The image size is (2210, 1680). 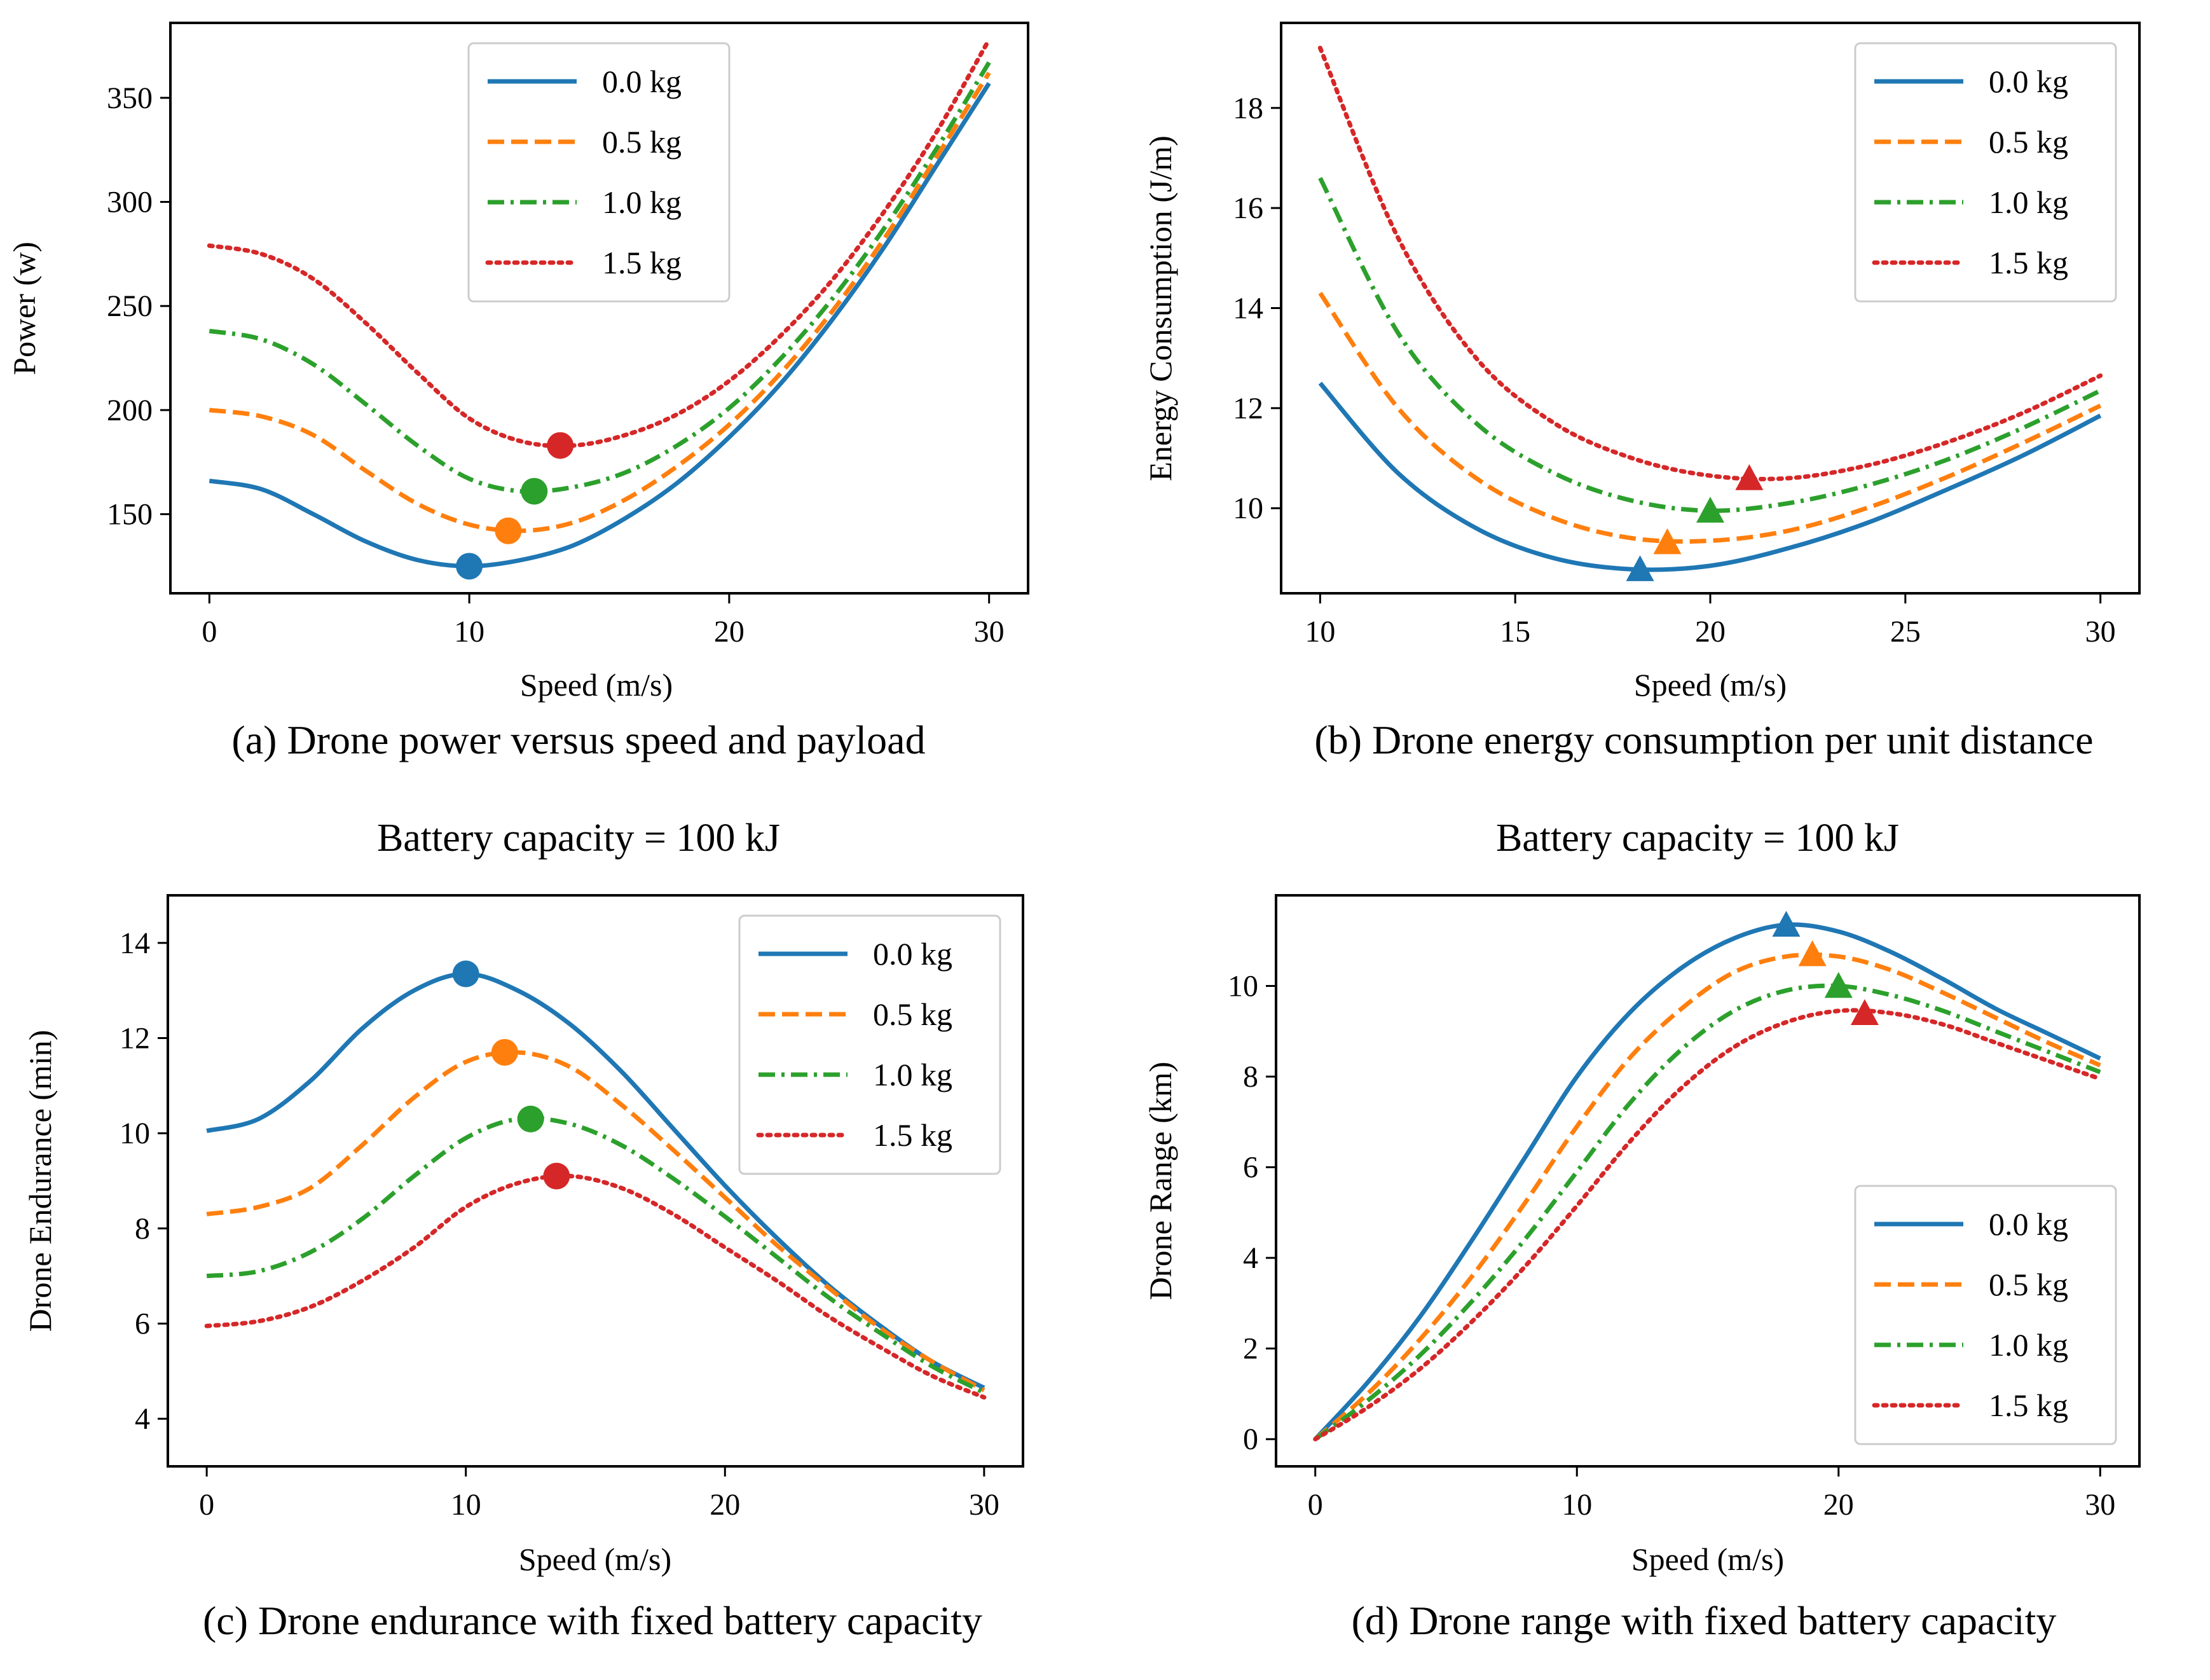 I want to click on panel-a-legend-label: 1.5 kg, so click(x=642, y=262).